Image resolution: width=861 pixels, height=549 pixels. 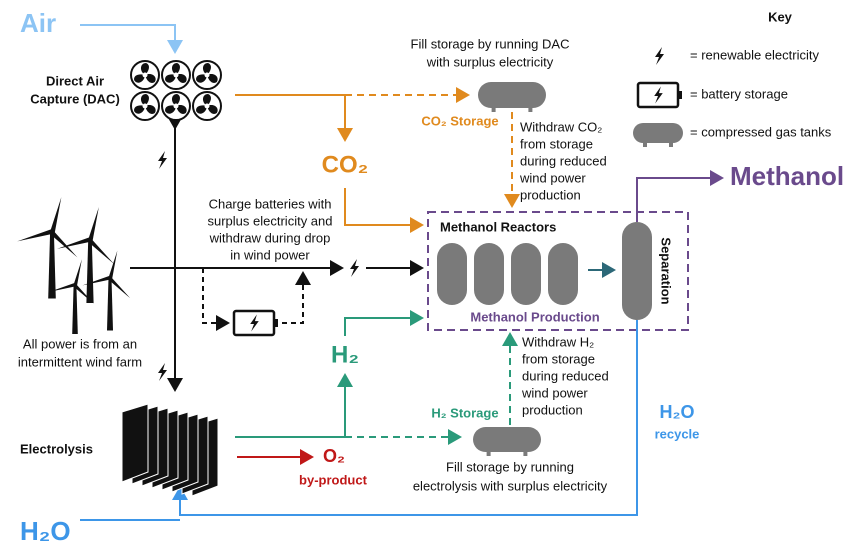 I want to click on note: All power is from an, so click(x=80, y=343).